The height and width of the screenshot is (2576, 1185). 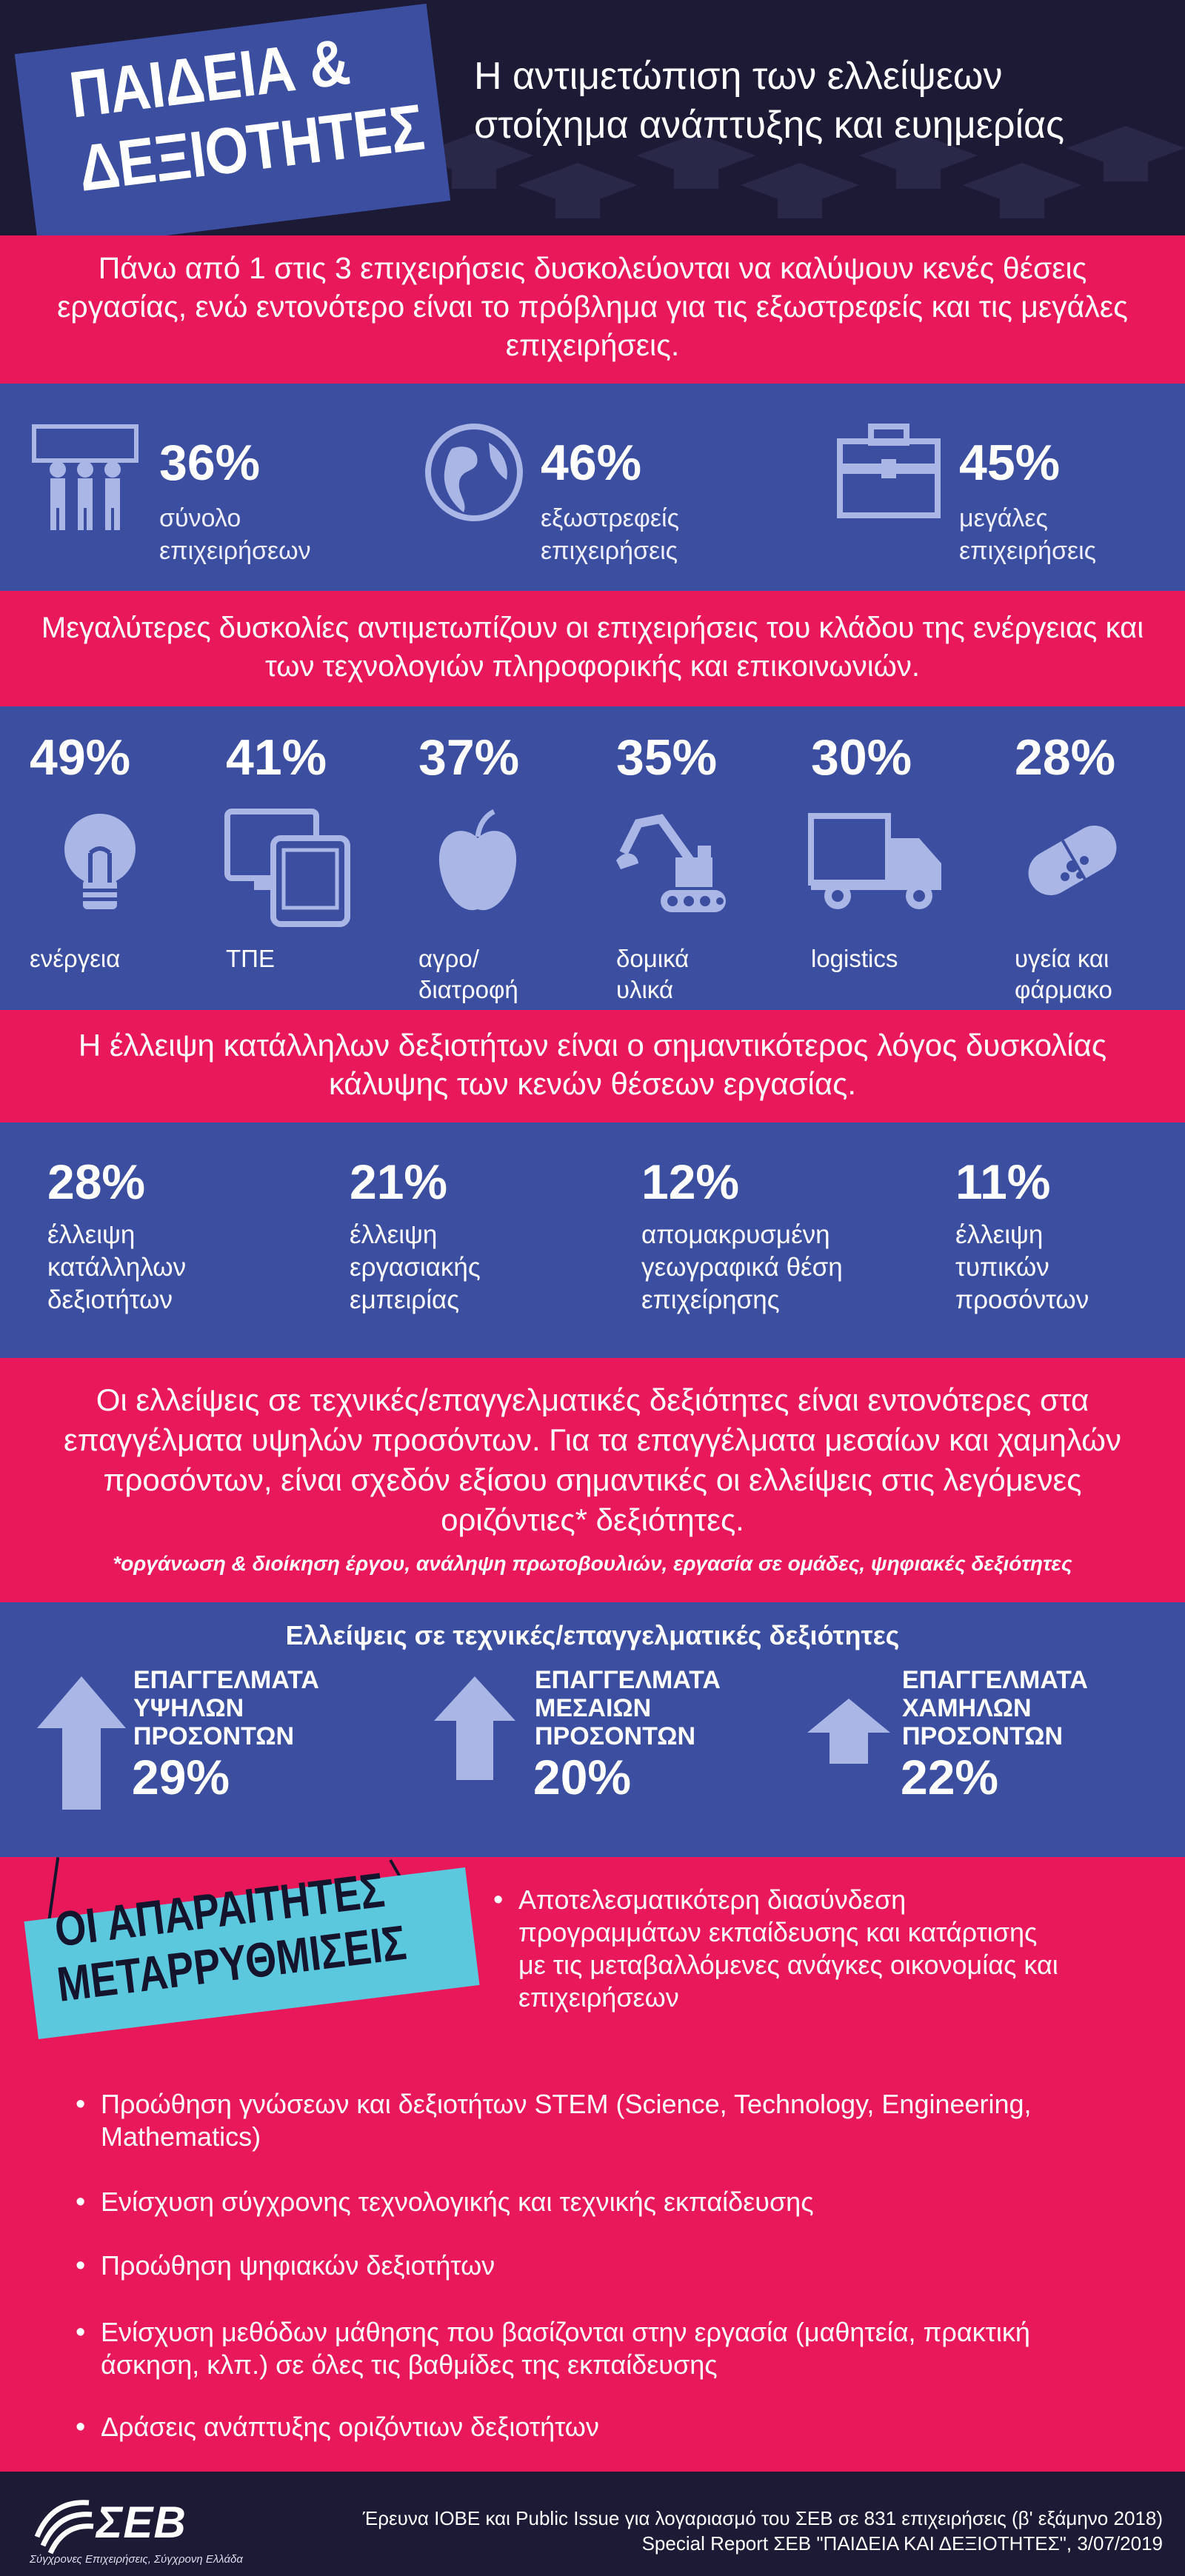 What do you see at coordinates (582, 1777) in the screenshot?
I see `level-percent: 20%` at bounding box center [582, 1777].